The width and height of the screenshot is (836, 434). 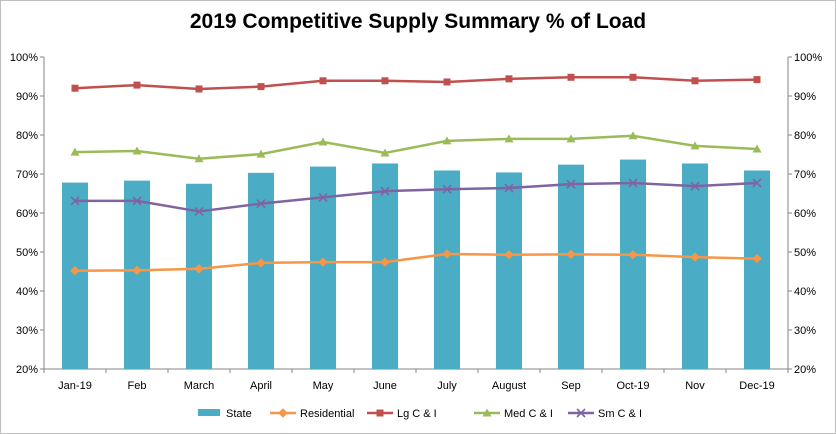 I want to click on legend-label-residential: Residential, so click(x=327, y=414).